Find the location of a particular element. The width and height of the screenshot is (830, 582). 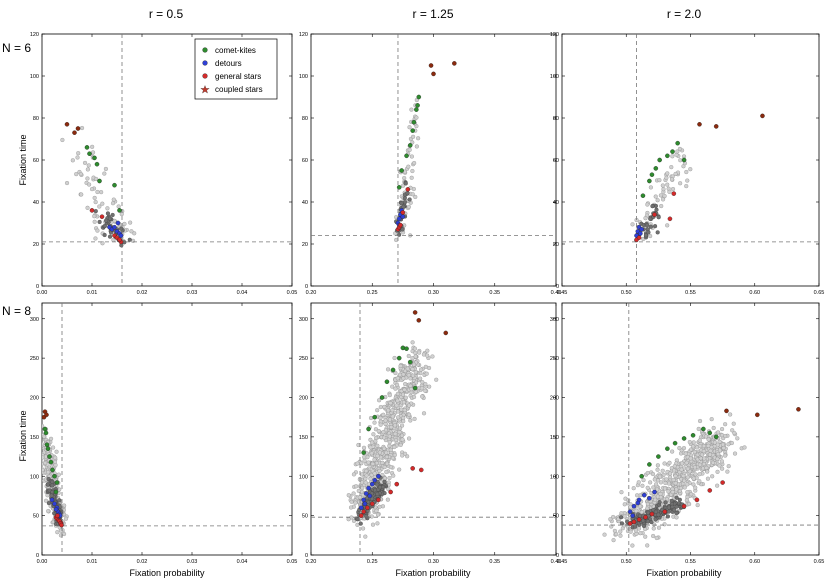

legend-label-coupled-stars: coupled stars is located at coordinates (239, 89).